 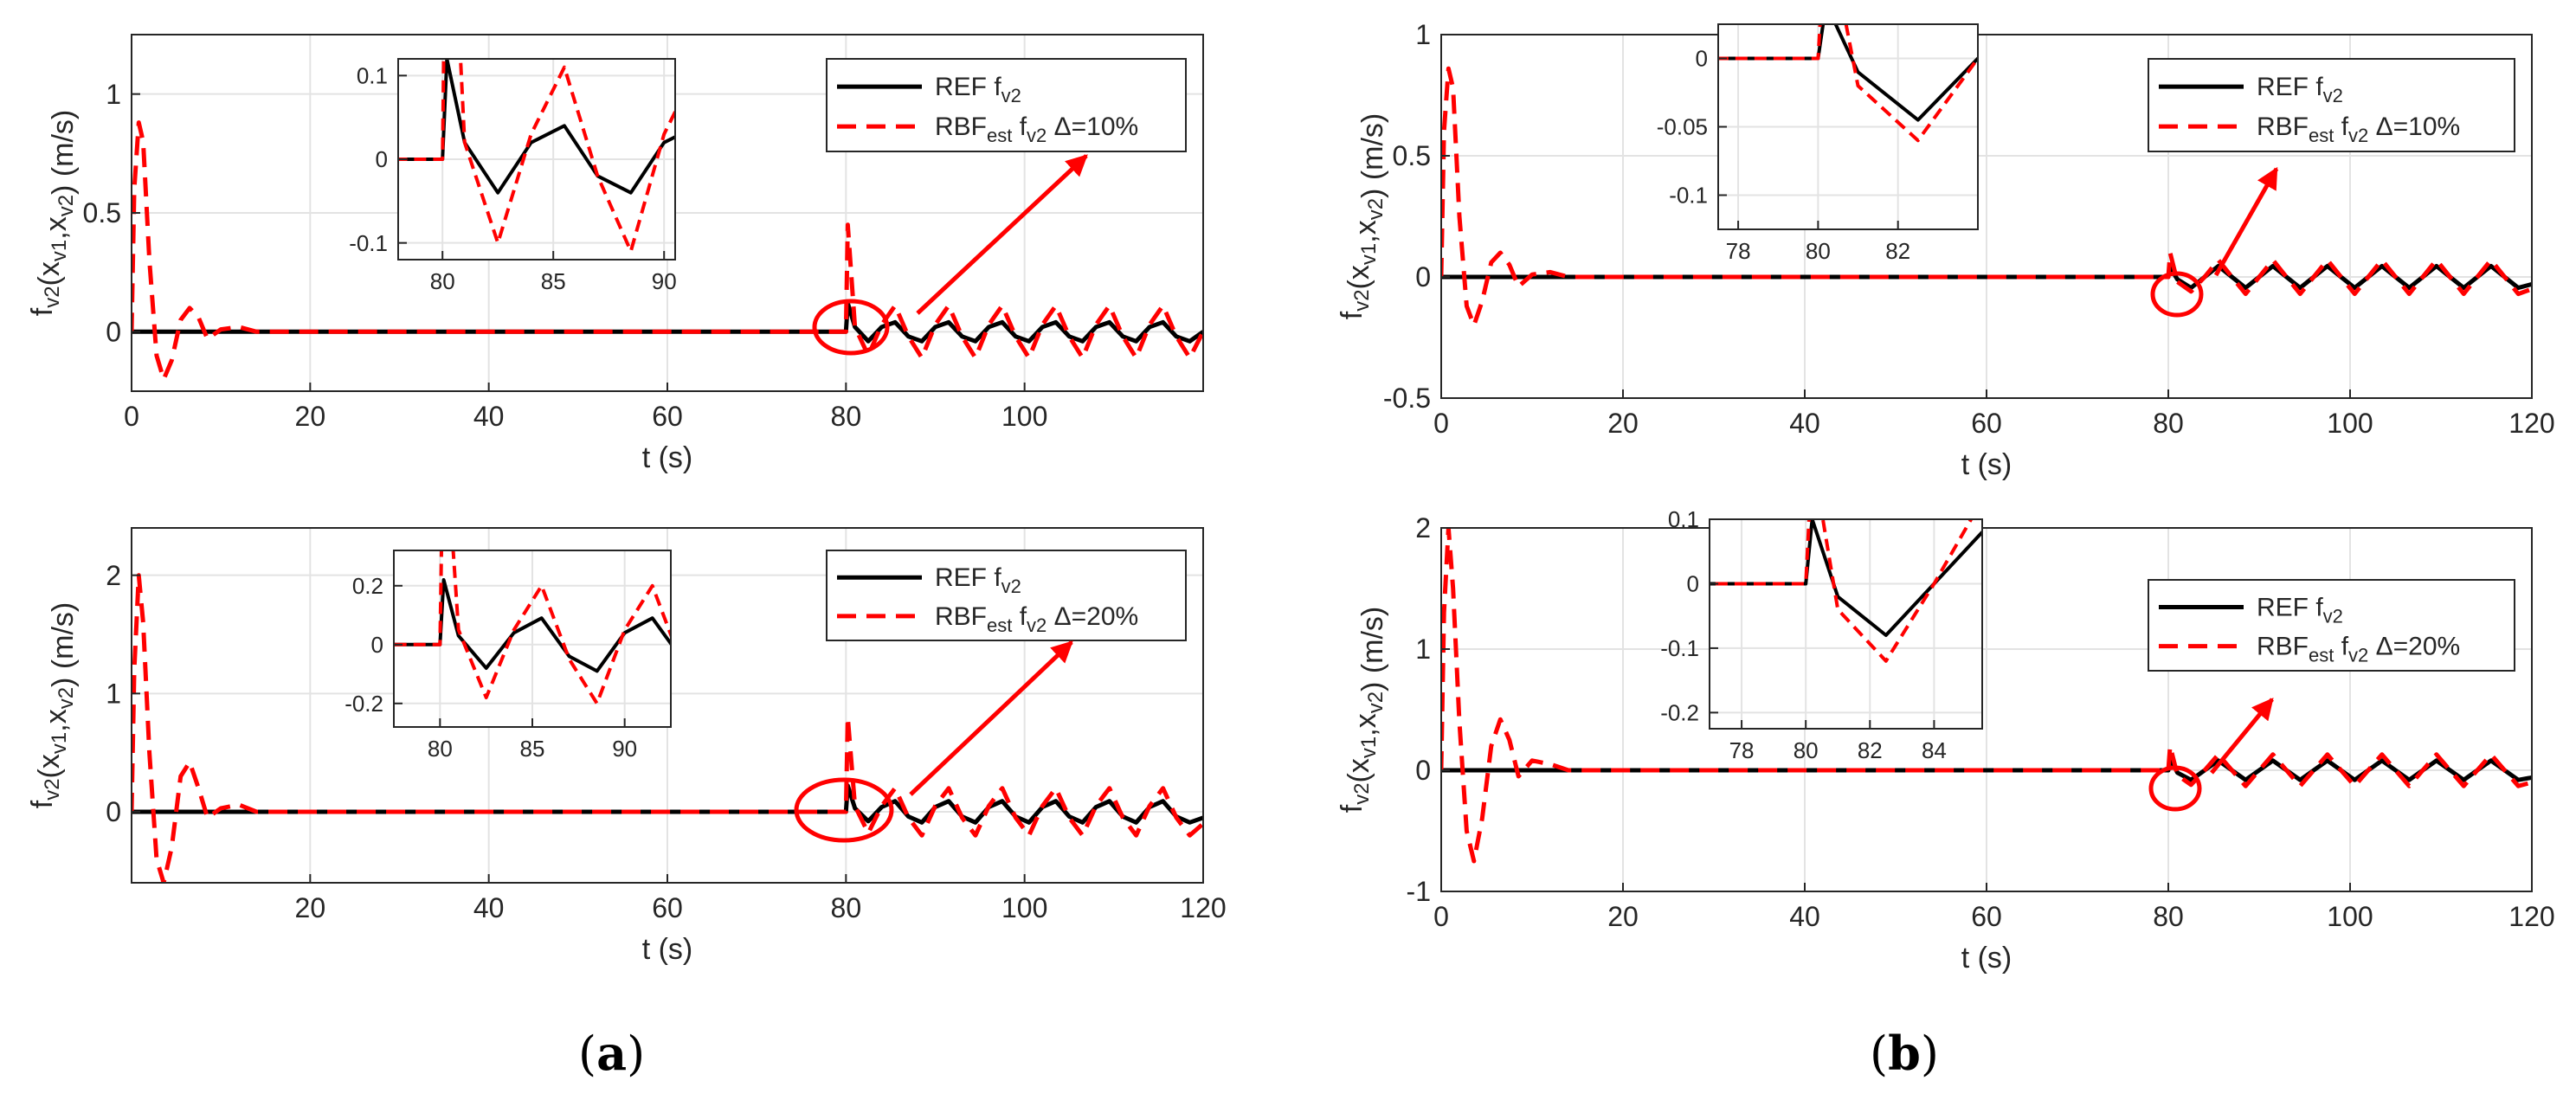 I want to click on plot-2-x-tick-label: 40, so click(x=489, y=907).